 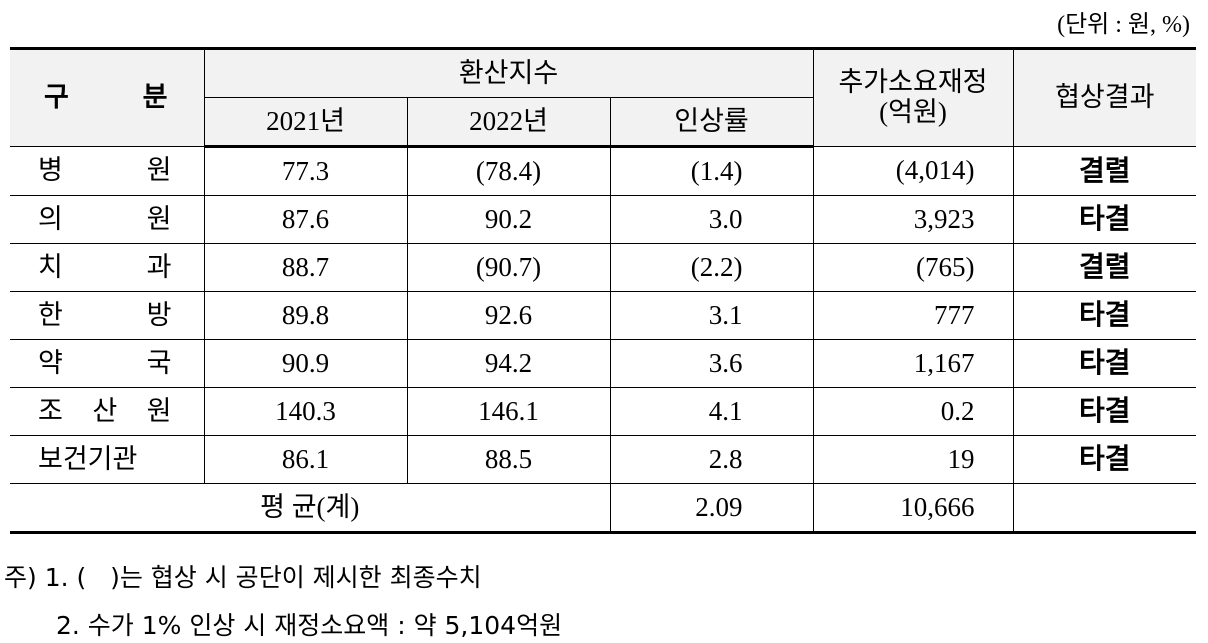 What do you see at coordinates (913, 82) in the screenshot?
I see `header-text: 추가소요재정` at bounding box center [913, 82].